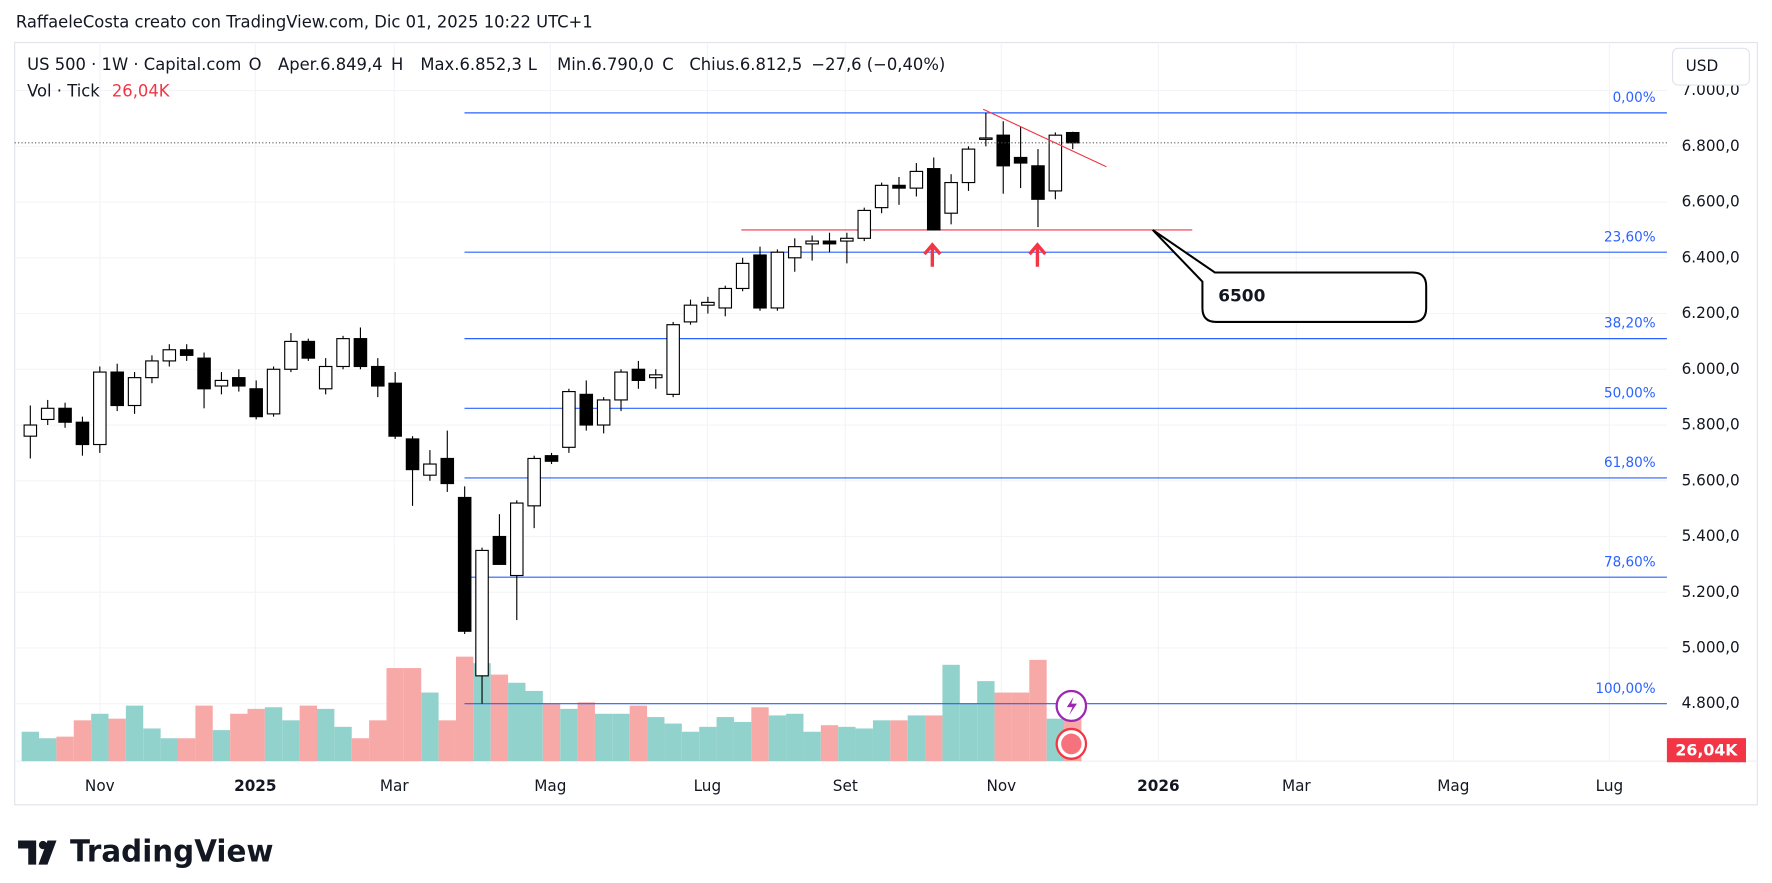 The image size is (1772, 883). Describe the element at coordinates (1289, 276) in the screenshot. I see `callout` at that location.